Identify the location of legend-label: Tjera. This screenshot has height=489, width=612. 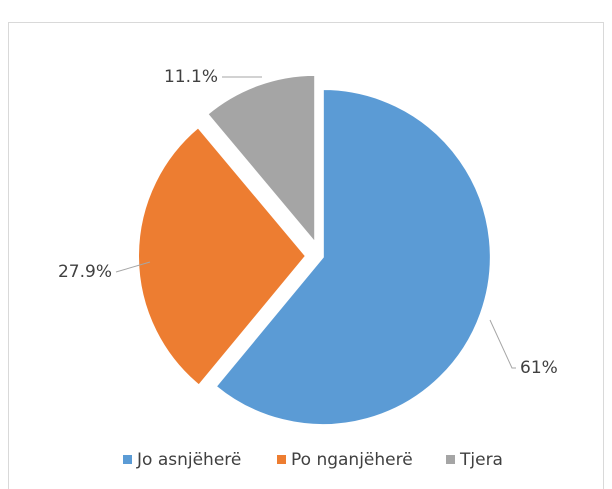
(481, 460).